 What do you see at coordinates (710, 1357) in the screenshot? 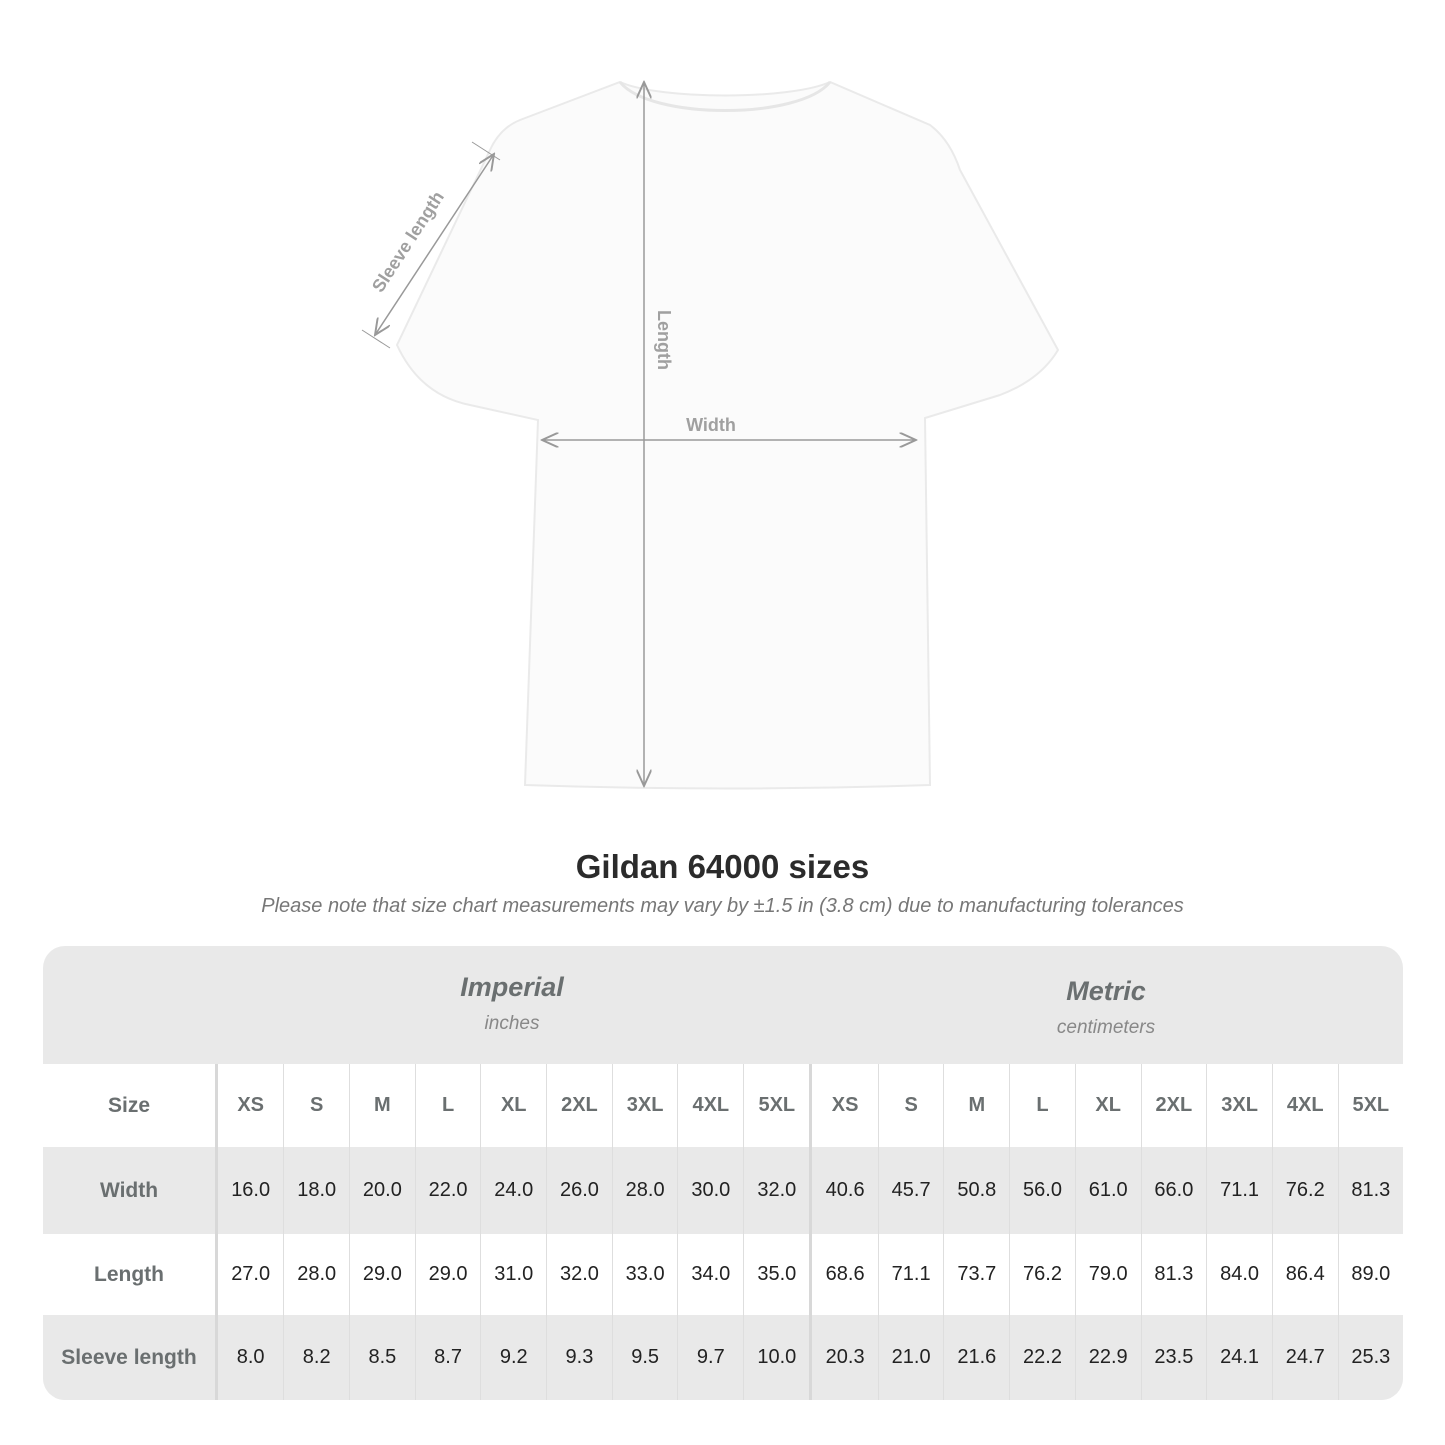
I see `cell-imperial: 9.7` at bounding box center [710, 1357].